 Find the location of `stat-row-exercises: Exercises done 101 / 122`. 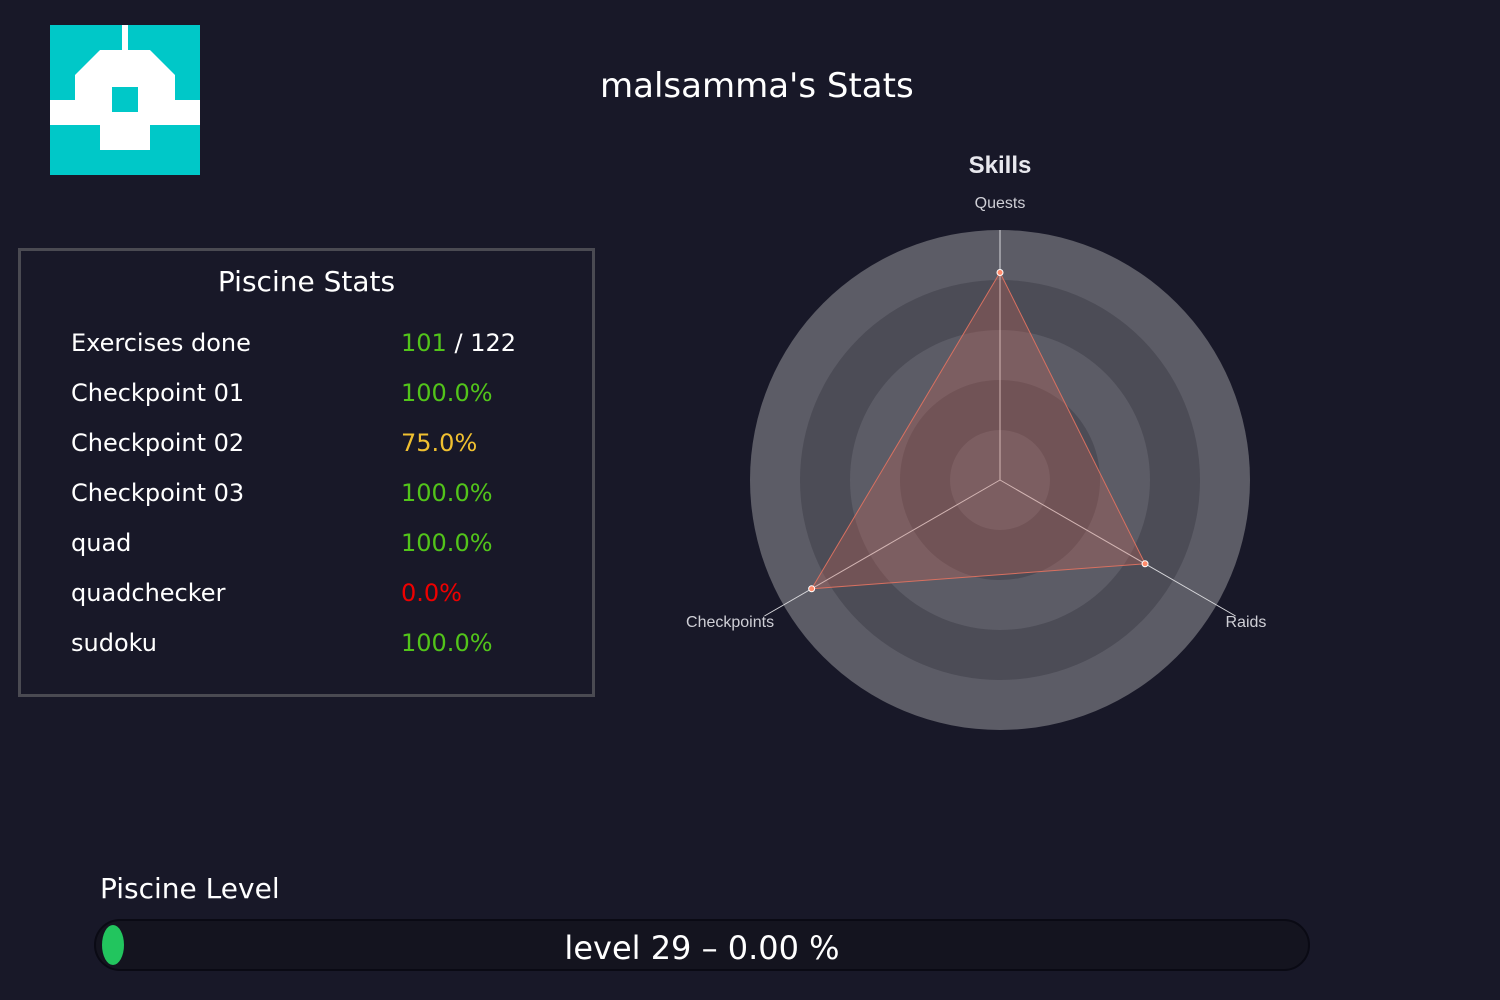

stat-row-exercises: Exercises done 101 / 122 is located at coordinates (321, 346).